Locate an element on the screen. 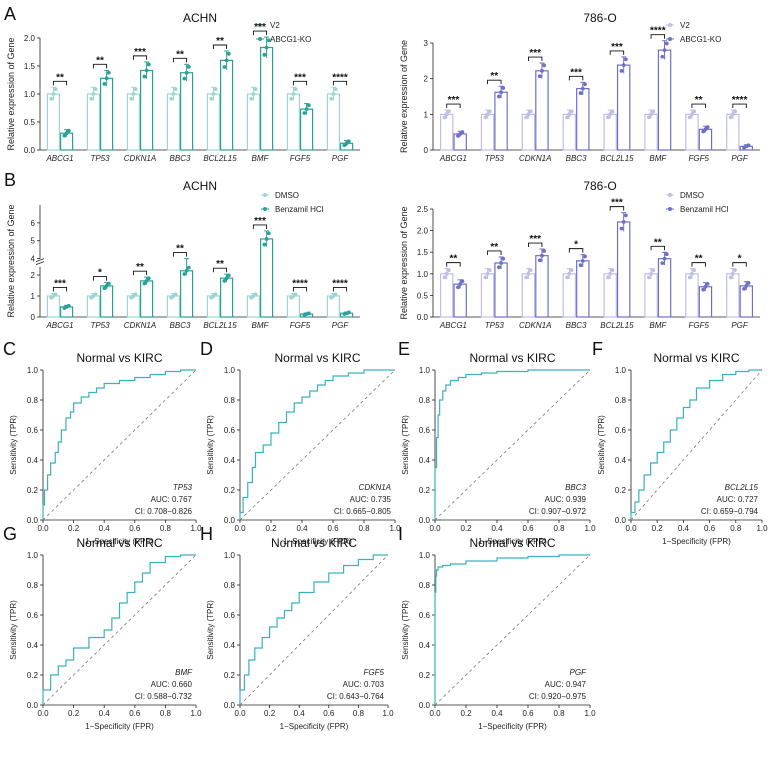 The width and height of the screenshot is (775, 762). auc-label: AUC: 0.703 is located at coordinates (364, 684).